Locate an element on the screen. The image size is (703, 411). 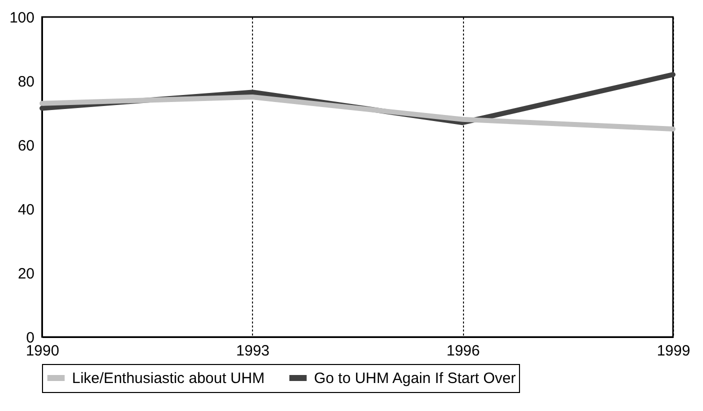
legend-label: Go to UHM Again If Start Over is located at coordinates (415, 378).